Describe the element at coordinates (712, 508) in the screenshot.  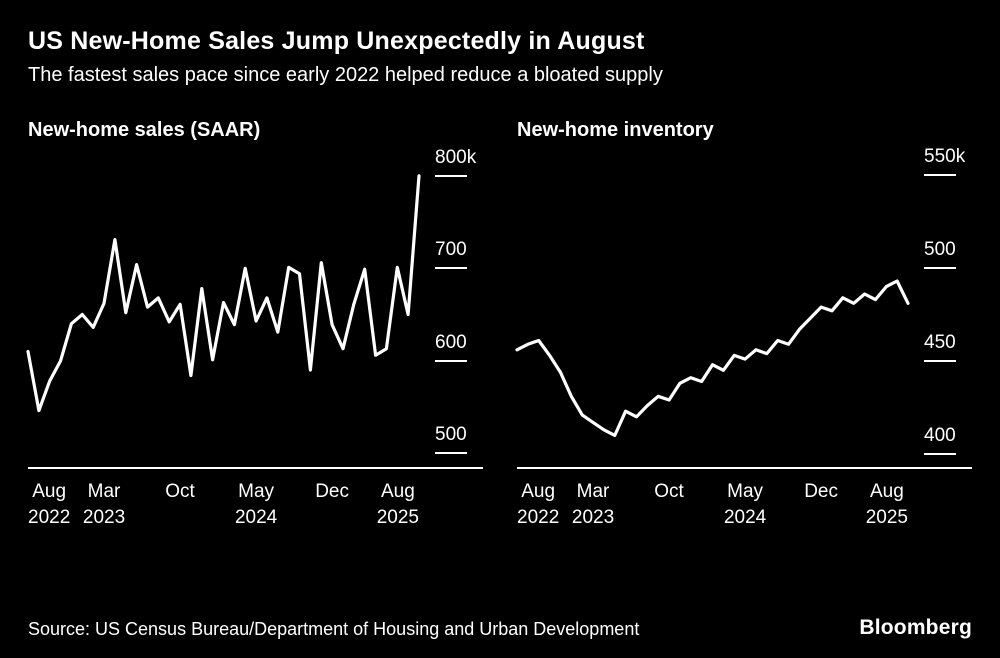
I see `inventory-x-axis: Aug 2022 Mar 2023 Oct May 2024 Dec Aug 2025` at that location.